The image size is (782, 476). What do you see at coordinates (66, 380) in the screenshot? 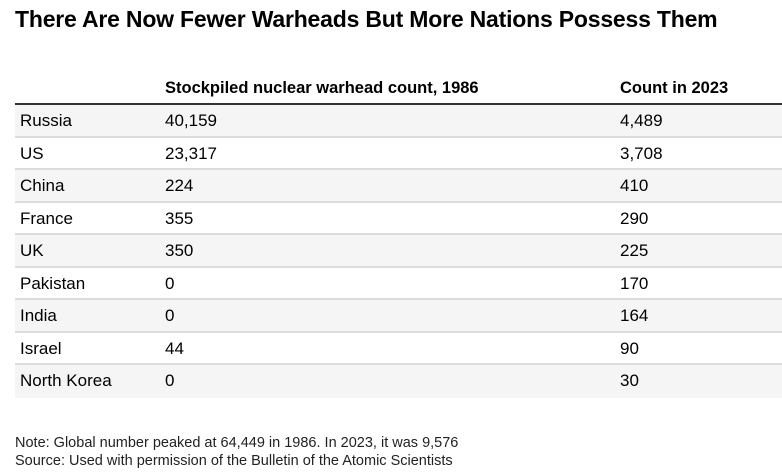
I see `row-country: North Korea` at bounding box center [66, 380].